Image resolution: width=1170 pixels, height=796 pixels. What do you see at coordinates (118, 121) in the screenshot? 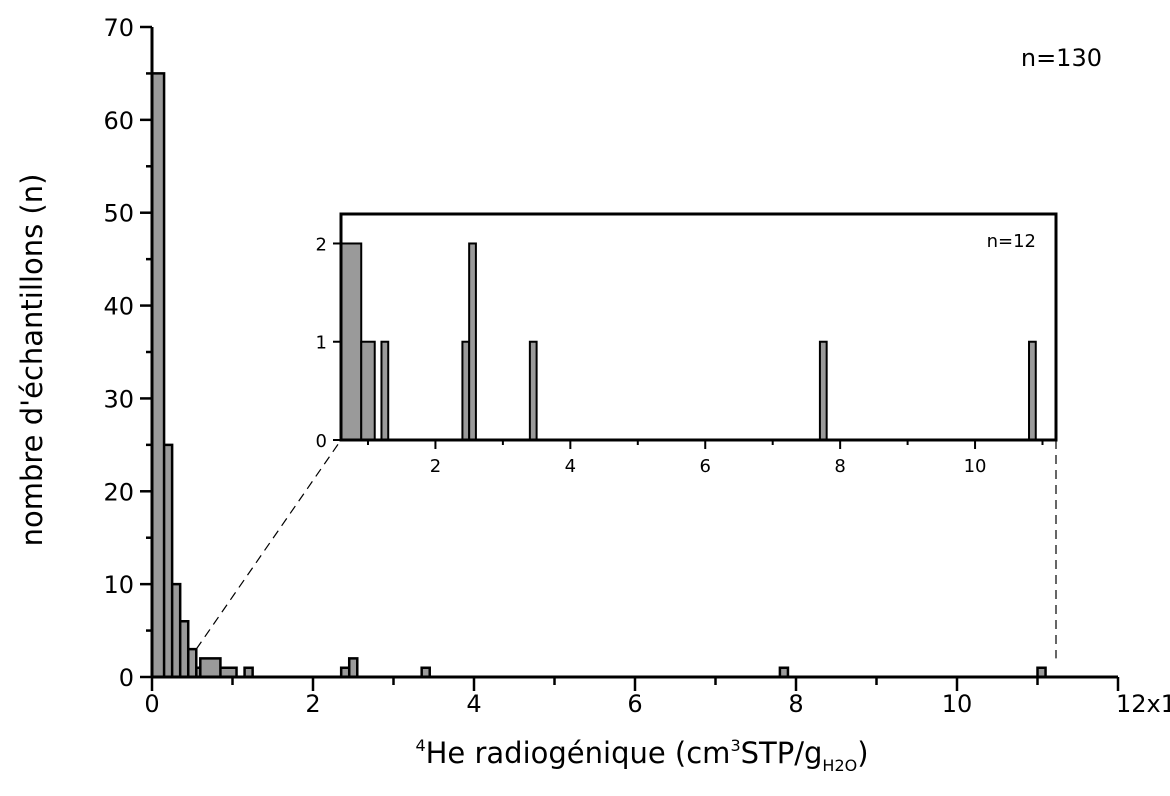
I see `y-tick-label: 60` at bounding box center [118, 121].